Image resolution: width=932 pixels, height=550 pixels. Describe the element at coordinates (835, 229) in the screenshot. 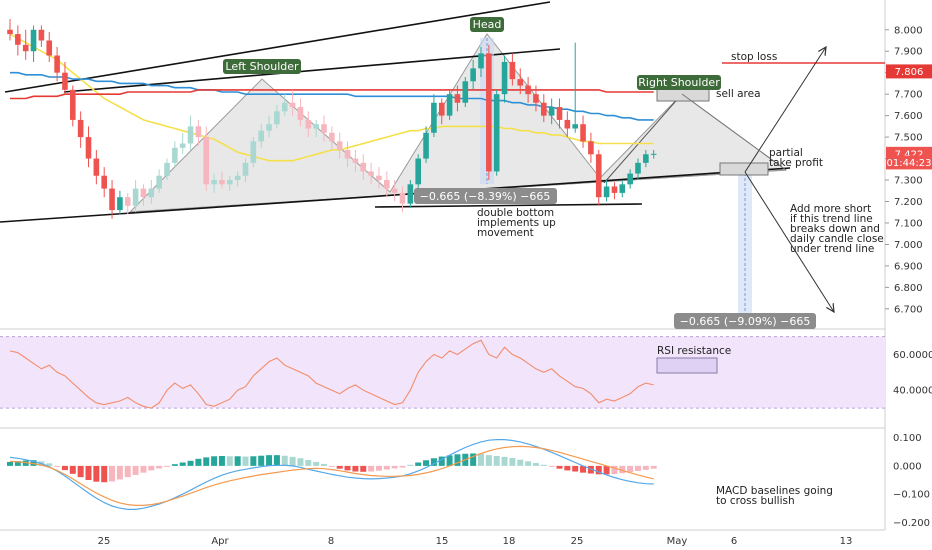

I see `add-short-line-3: breaks down and` at that location.